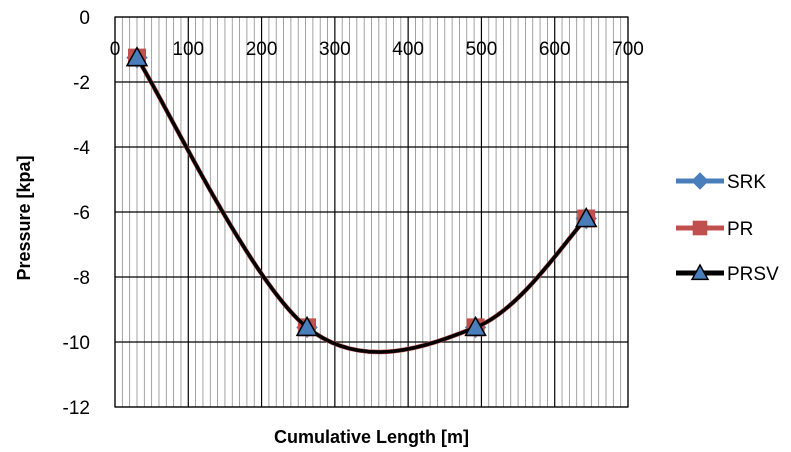 The height and width of the screenshot is (452, 791). I want to click on legend-marker-pr, so click(700, 228).